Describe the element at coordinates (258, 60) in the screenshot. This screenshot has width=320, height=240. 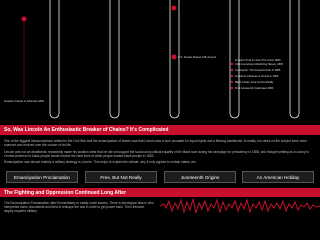
I see `event-label: Freedom Trail to Union The Union 1865` at that location.